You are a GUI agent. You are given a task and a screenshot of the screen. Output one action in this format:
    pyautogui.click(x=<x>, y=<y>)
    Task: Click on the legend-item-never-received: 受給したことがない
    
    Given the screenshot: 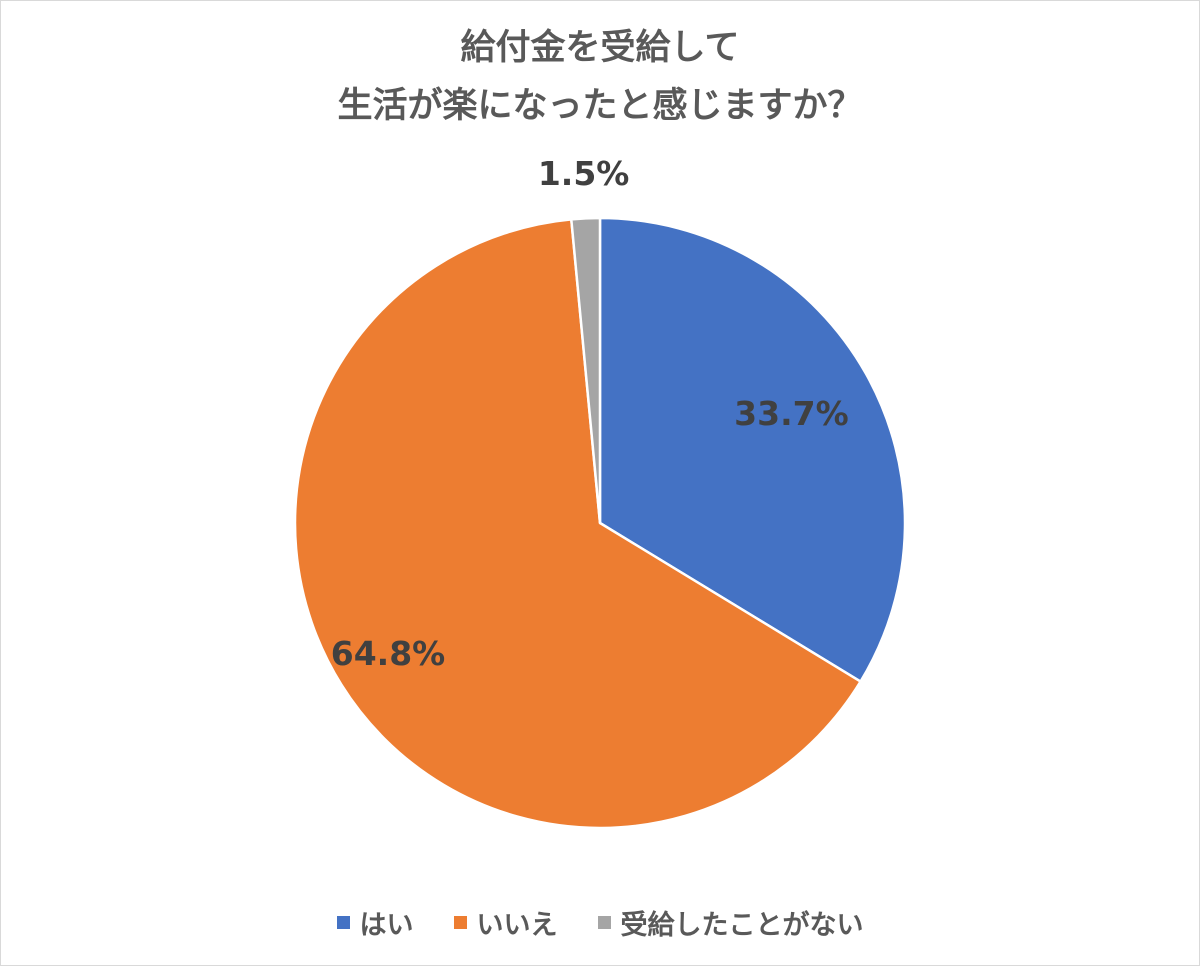 What is the action you would take?
    pyautogui.click(x=730, y=922)
    